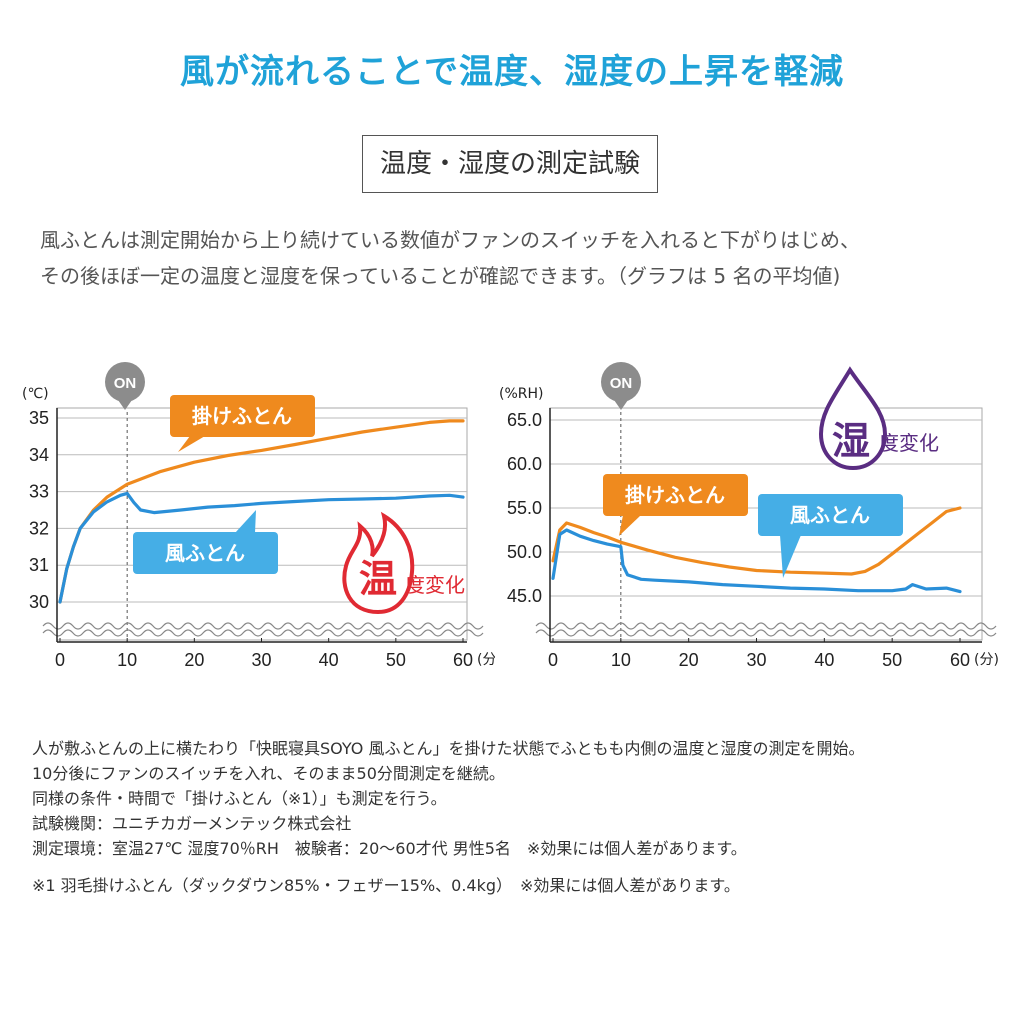  Describe the element at coordinates (39, 455) in the screenshot. I see `y-tick-label: 34` at that location.